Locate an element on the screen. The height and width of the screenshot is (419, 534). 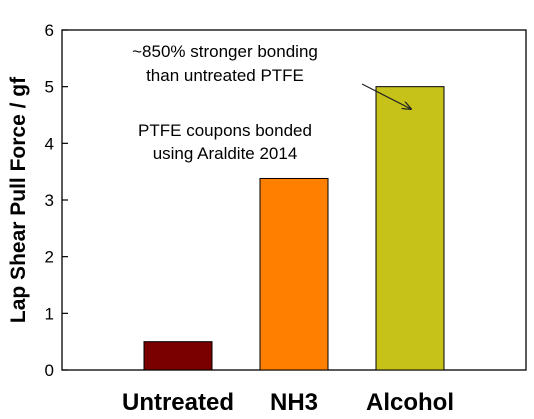
bar-alcohol is located at coordinates (410, 228).